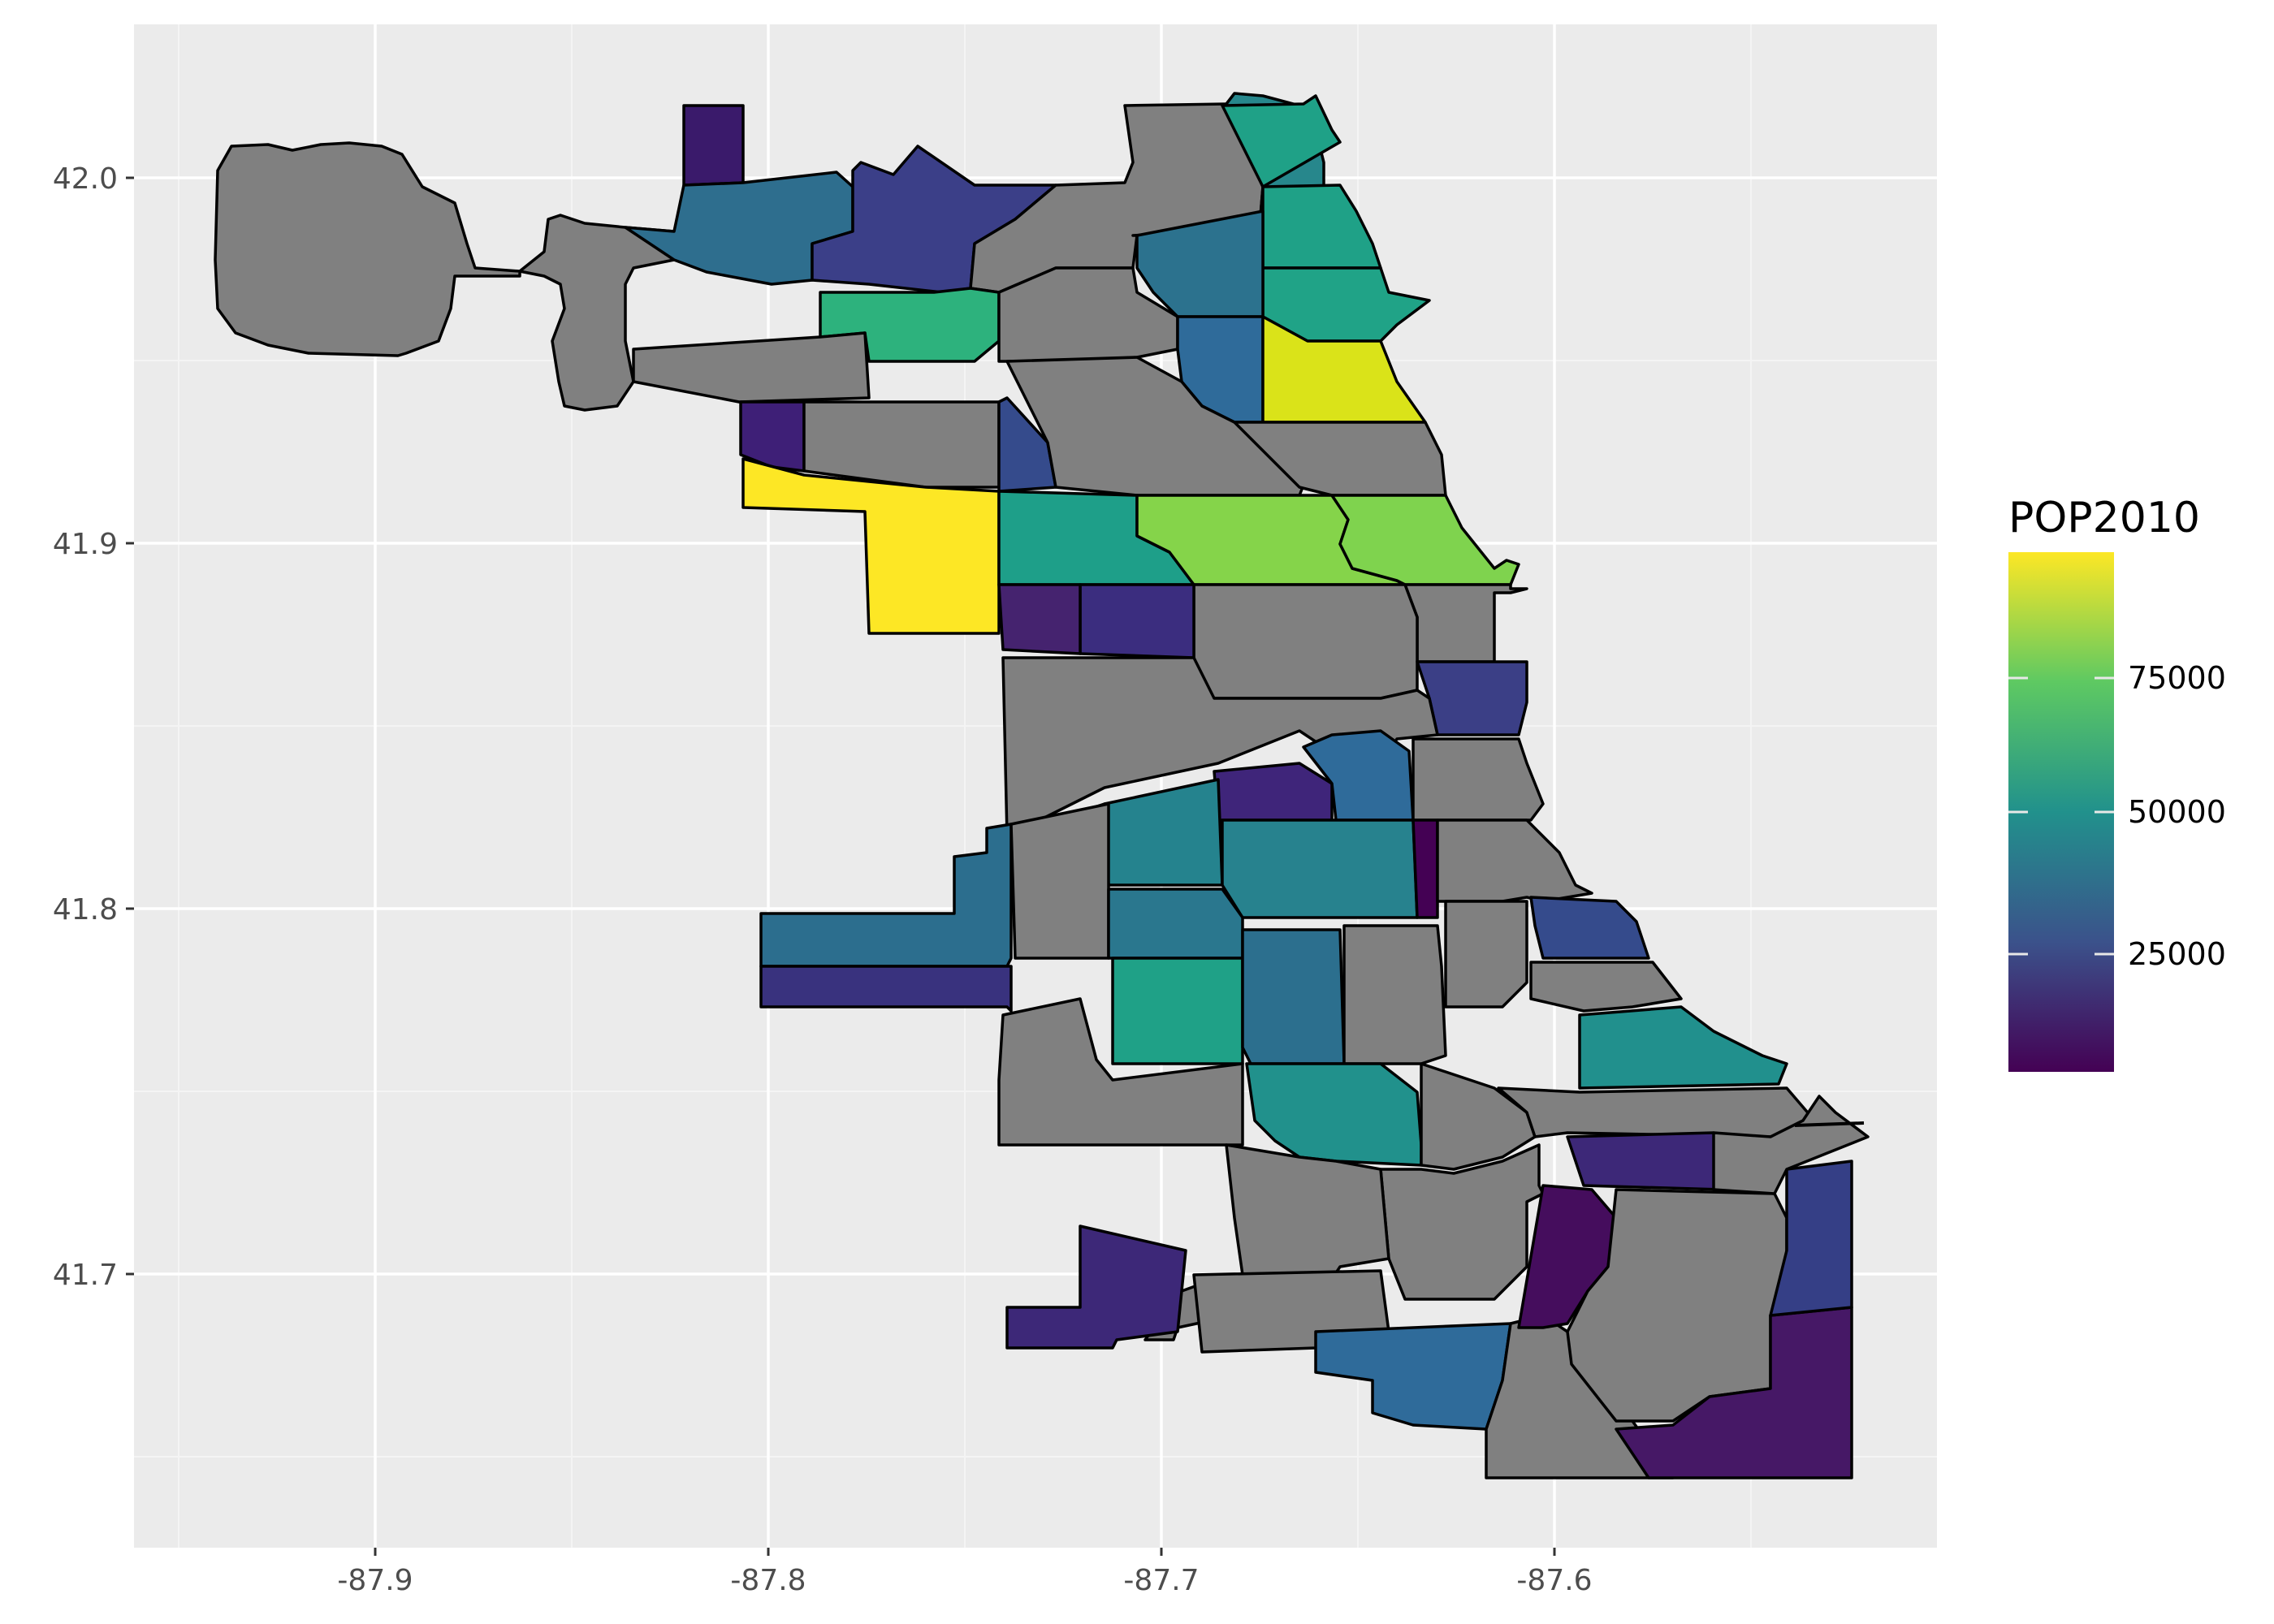  What do you see at coordinates (1320, 868) in the screenshot?
I see `region-new-city` at bounding box center [1320, 868].